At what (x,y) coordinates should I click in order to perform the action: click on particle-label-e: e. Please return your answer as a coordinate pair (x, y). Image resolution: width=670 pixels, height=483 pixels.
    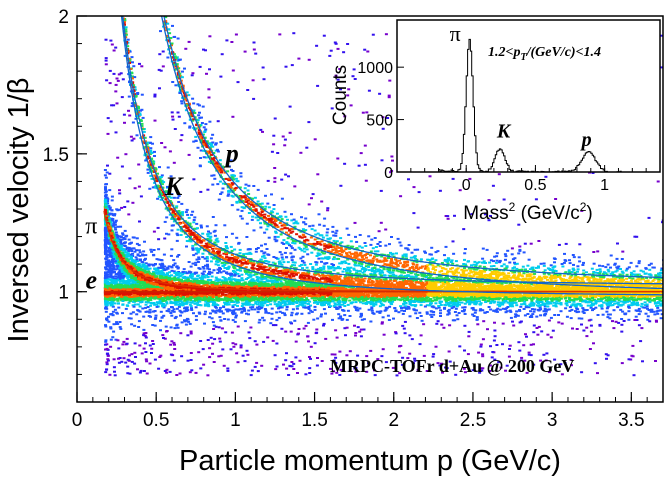
    Looking at the image, I should click on (91, 280).